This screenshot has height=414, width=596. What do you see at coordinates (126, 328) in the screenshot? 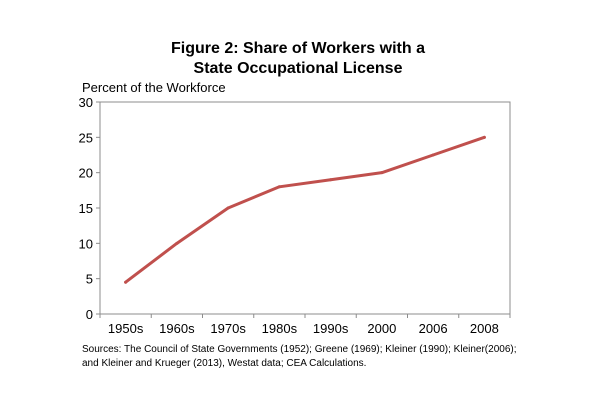
I see `x-tick-label: 1950s` at bounding box center [126, 328].